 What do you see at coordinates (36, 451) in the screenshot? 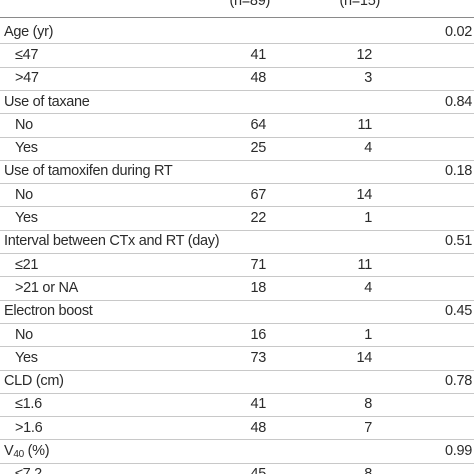
I see `label-part: (%)` at bounding box center [36, 451].